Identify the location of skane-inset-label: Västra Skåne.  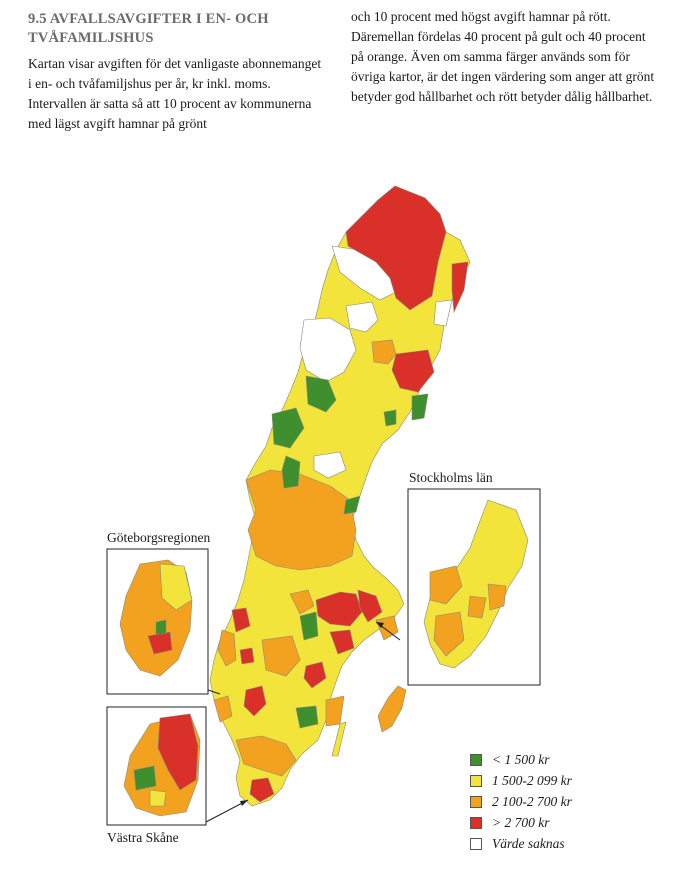
(143, 837).